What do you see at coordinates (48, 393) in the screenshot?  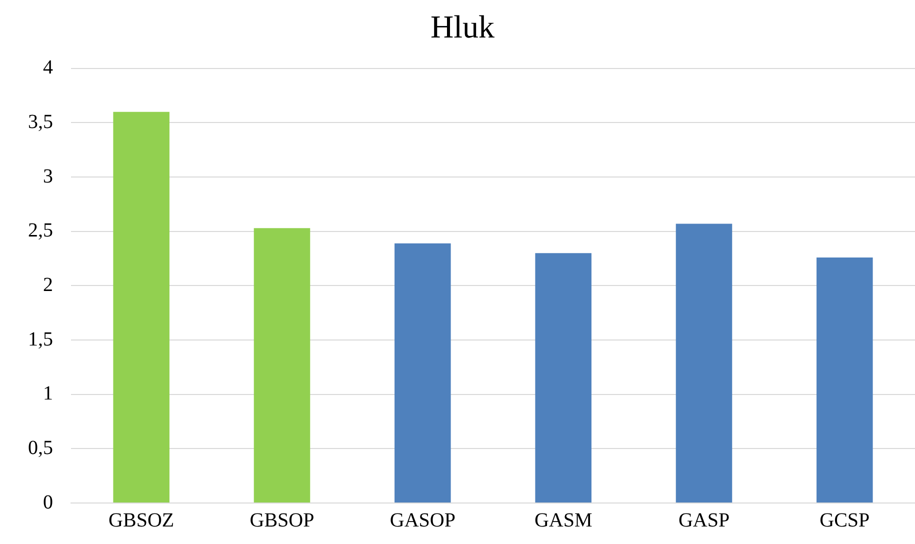 I see `y-tick-label: 1` at bounding box center [48, 393].